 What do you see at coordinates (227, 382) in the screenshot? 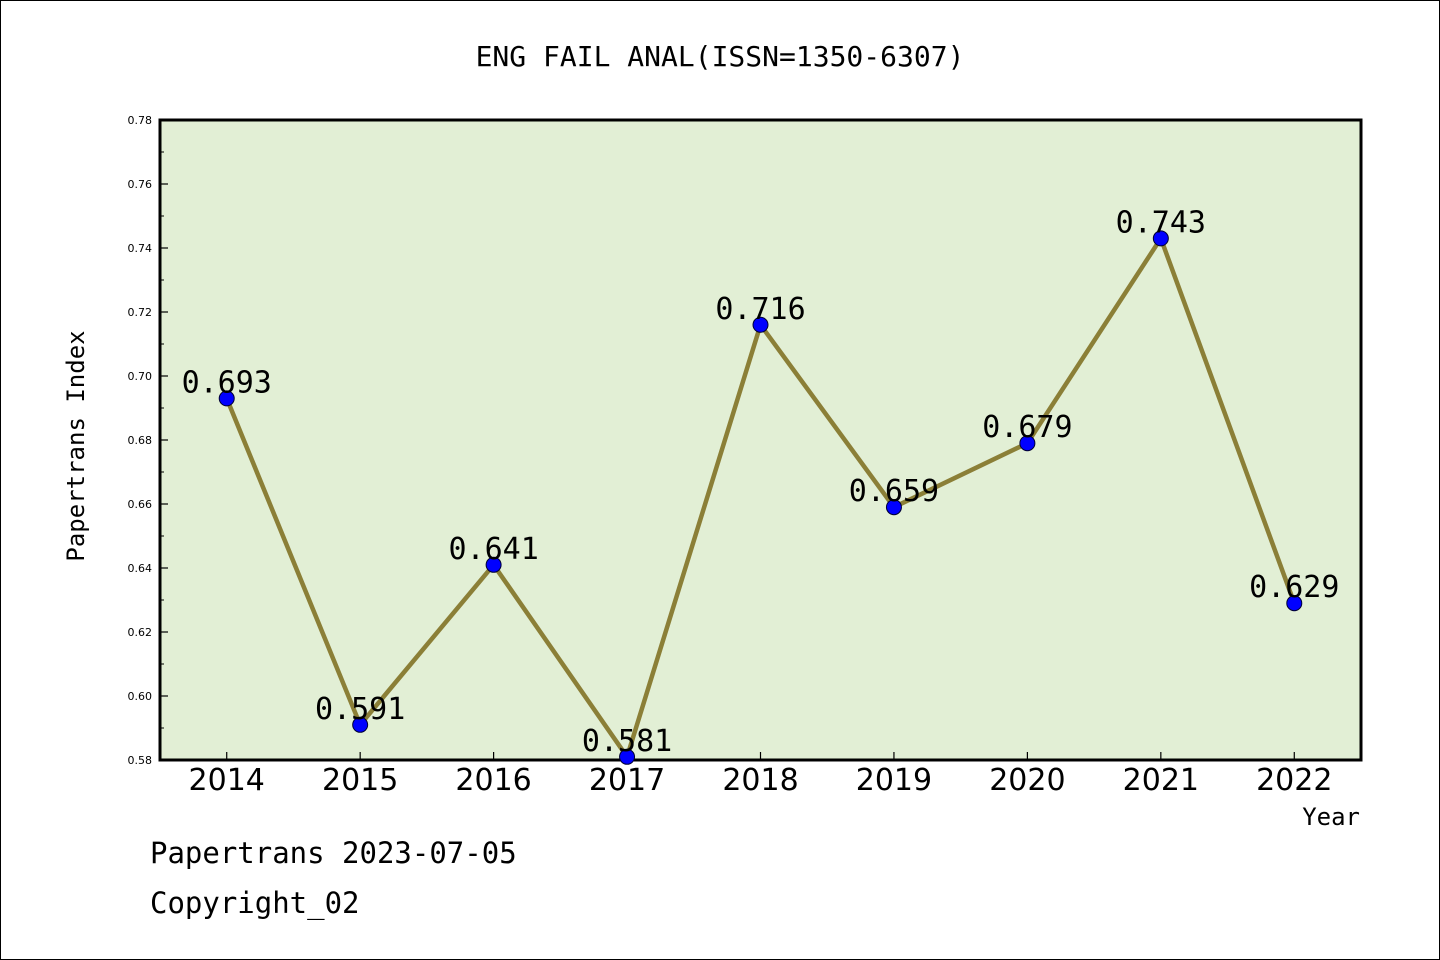
I see `data-label-2014: 0.693` at bounding box center [227, 382].